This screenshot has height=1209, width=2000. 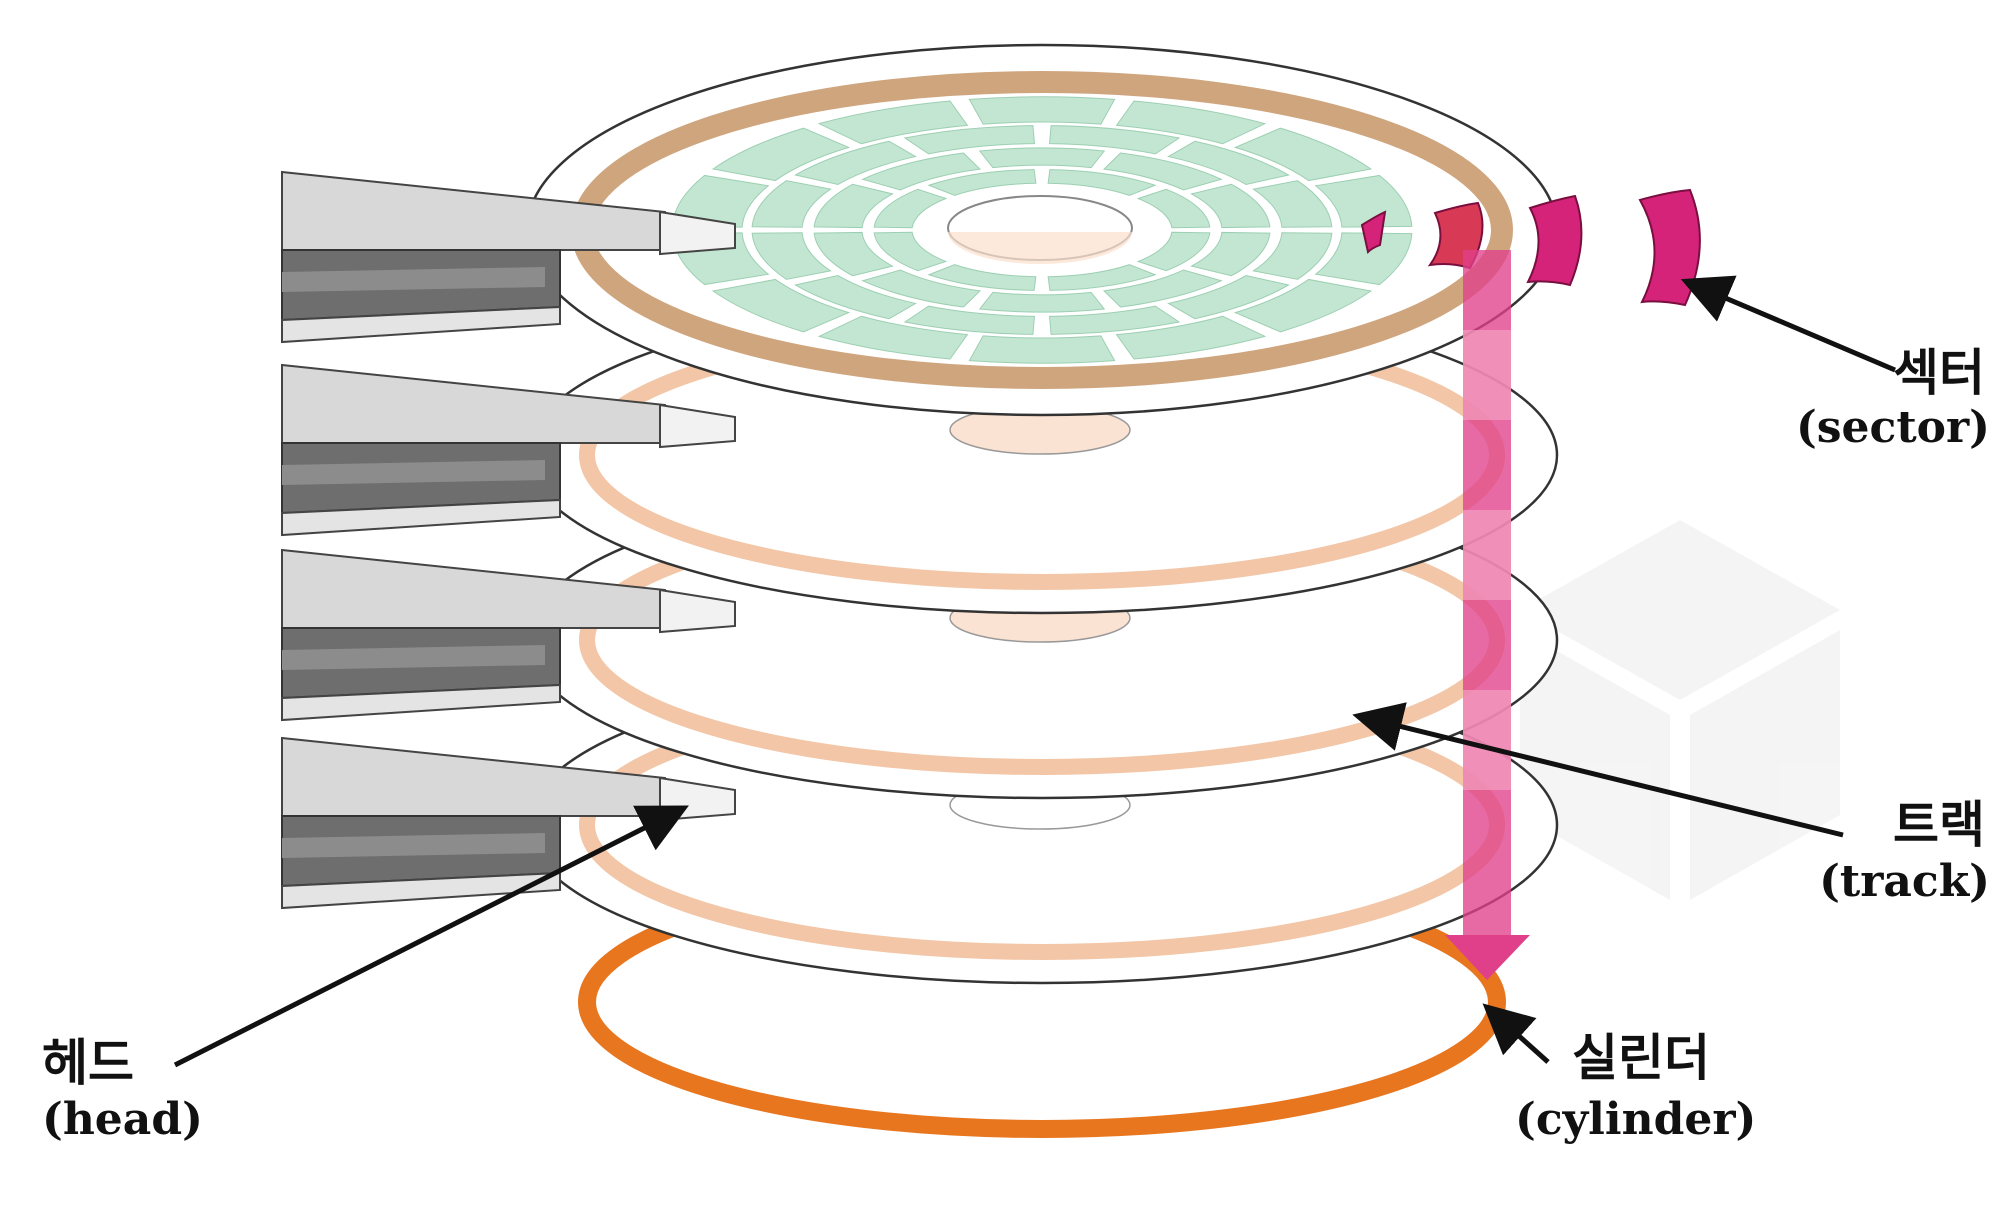 I want to click on watermark, so click(x=1680, y=710).